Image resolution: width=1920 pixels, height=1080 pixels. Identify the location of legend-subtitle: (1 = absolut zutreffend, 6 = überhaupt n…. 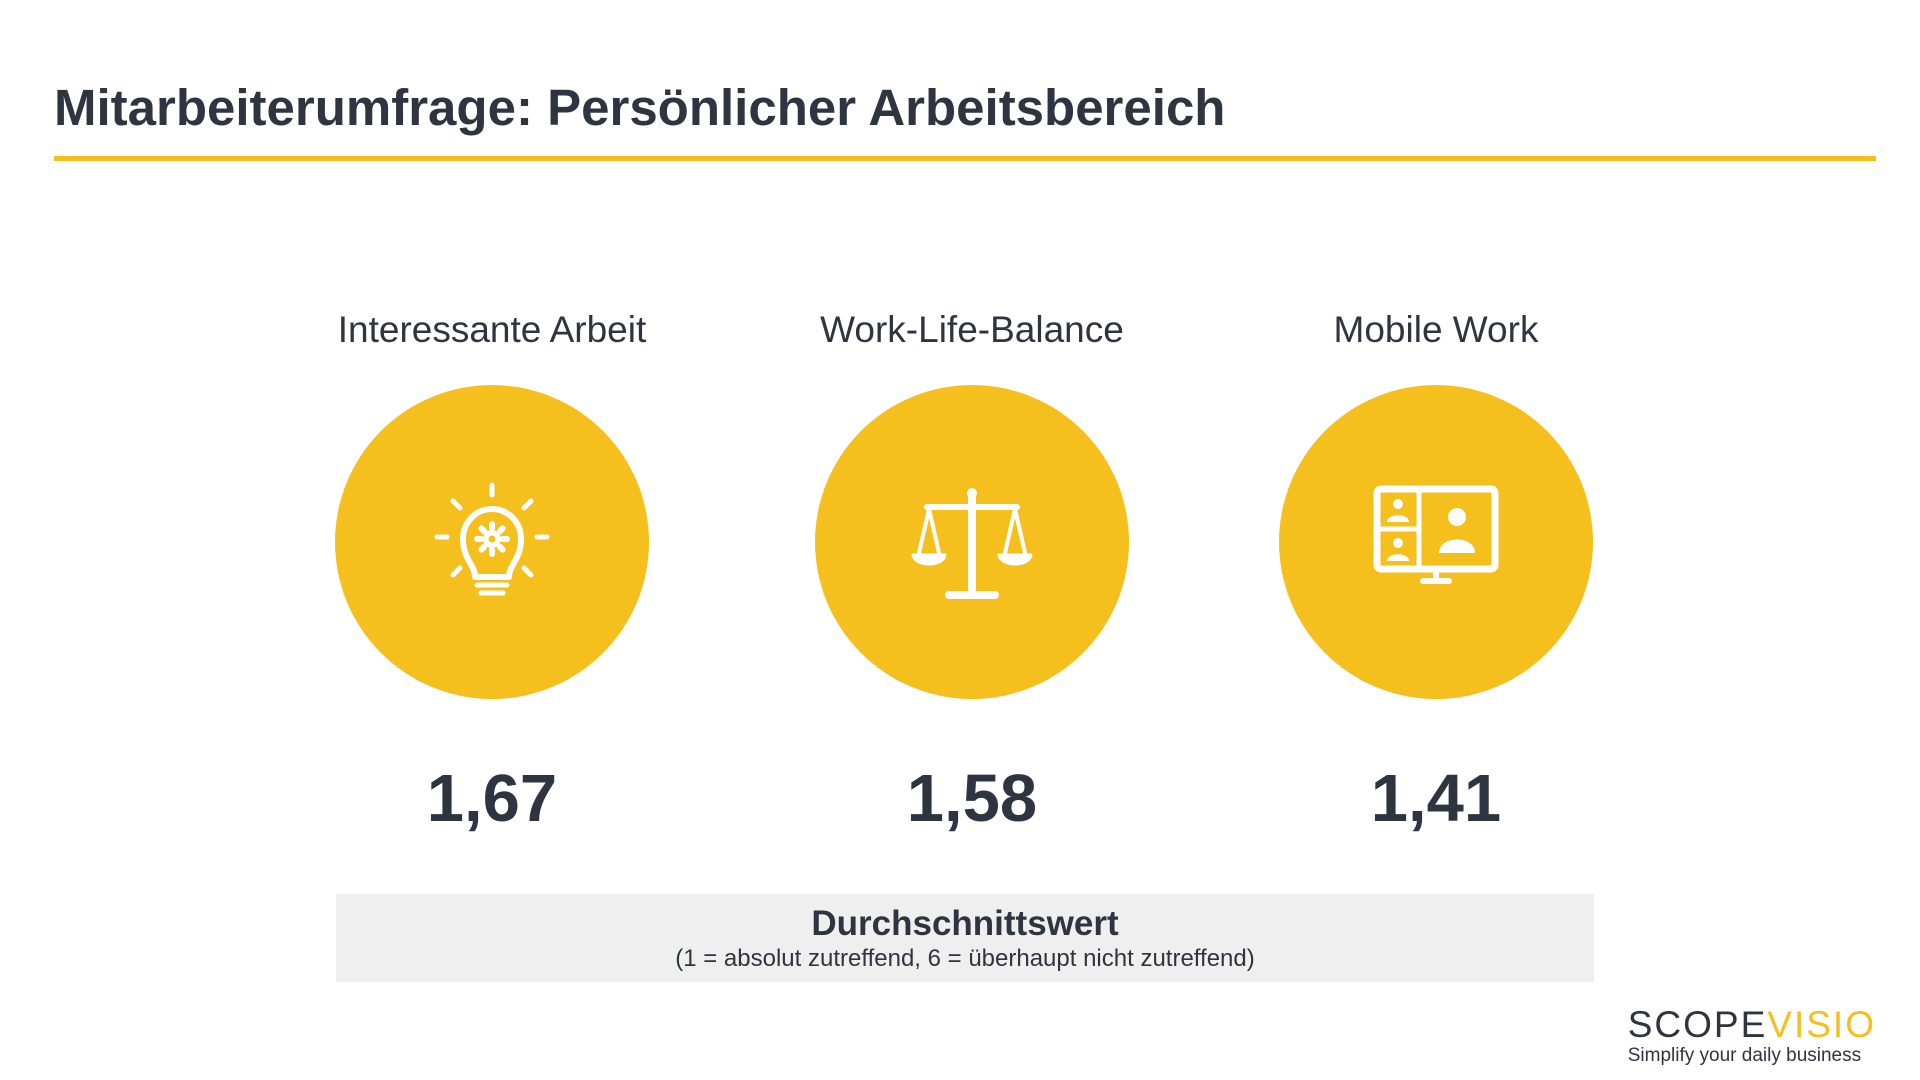
(965, 958).